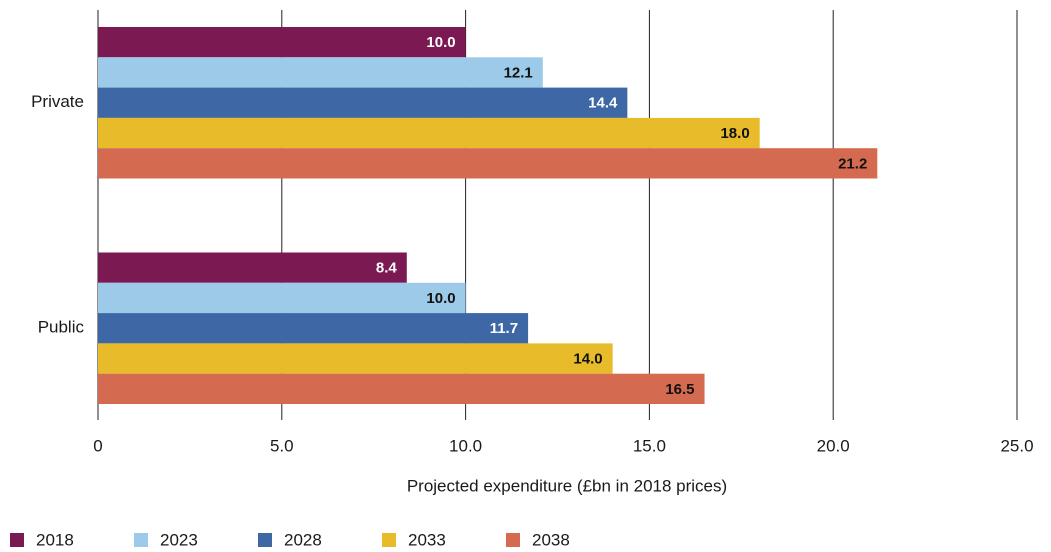 This screenshot has width=1051, height=552. I want to click on value-label: 21.2, so click(852, 163).